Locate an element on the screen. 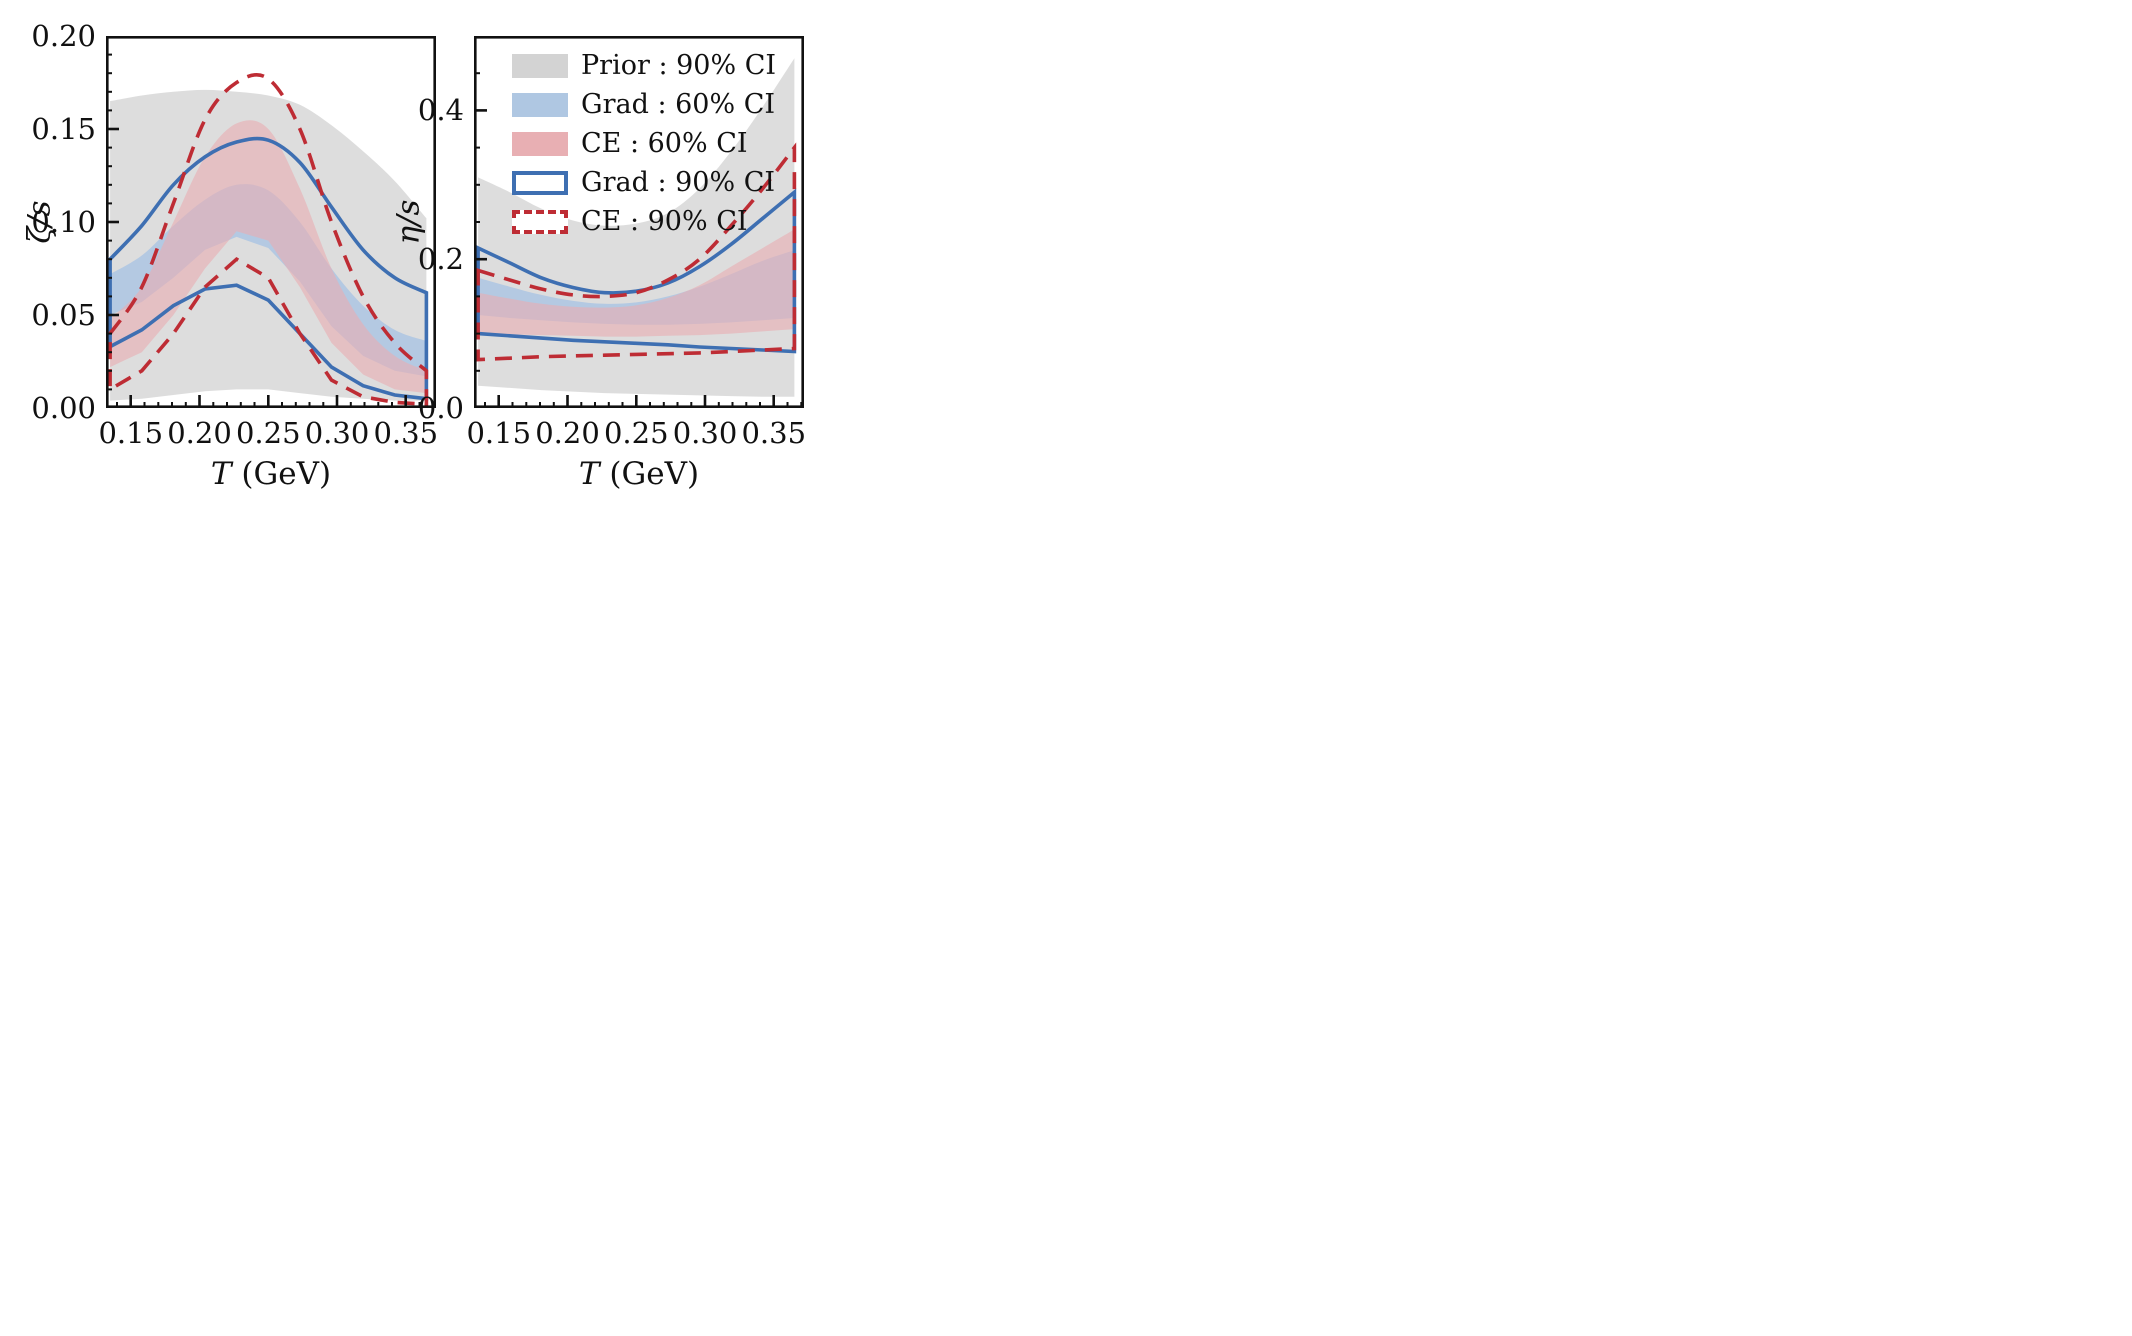 The image size is (2132, 1336). legend-grad-60-label: Grad : 60% CI is located at coordinates (678, 104).